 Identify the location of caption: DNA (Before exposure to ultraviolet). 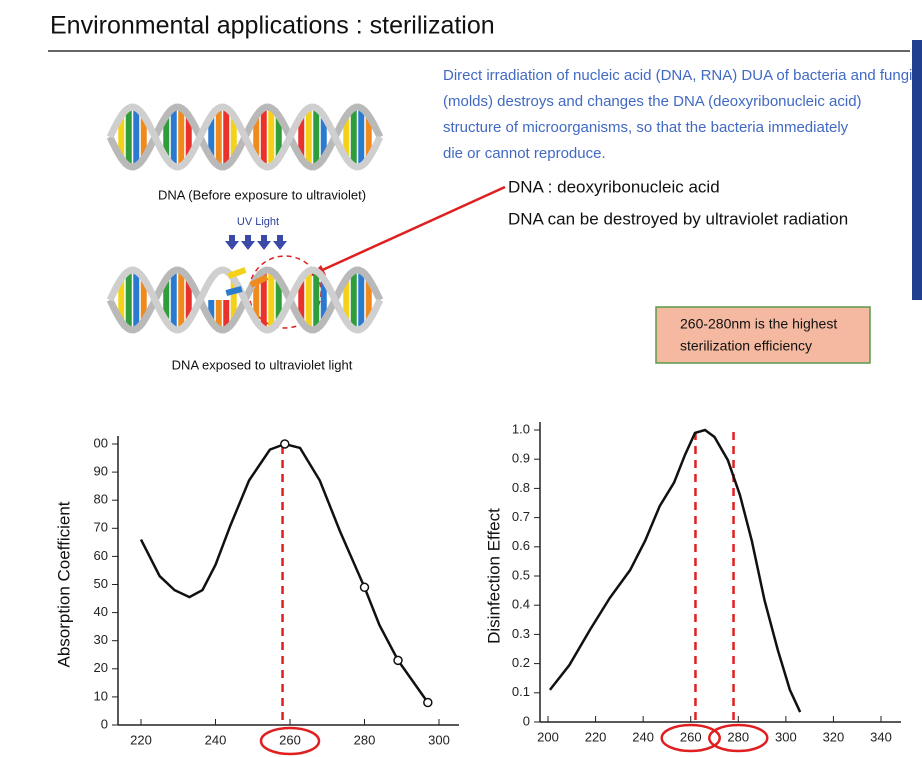
(262, 194).